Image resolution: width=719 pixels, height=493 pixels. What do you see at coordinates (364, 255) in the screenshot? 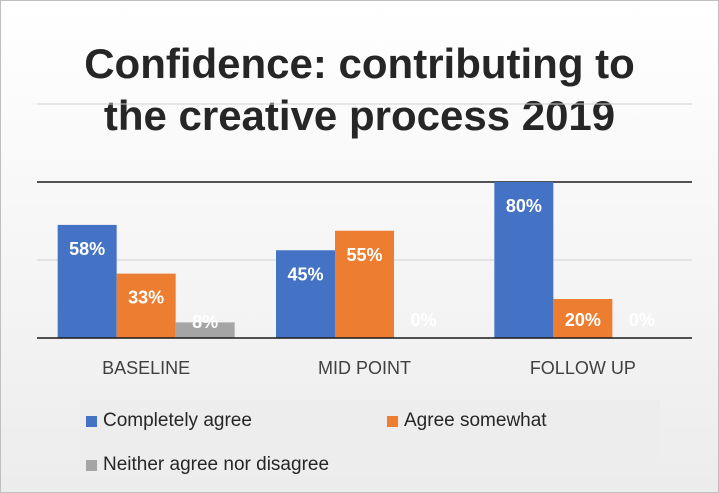
I see `data-label: 55%` at bounding box center [364, 255].